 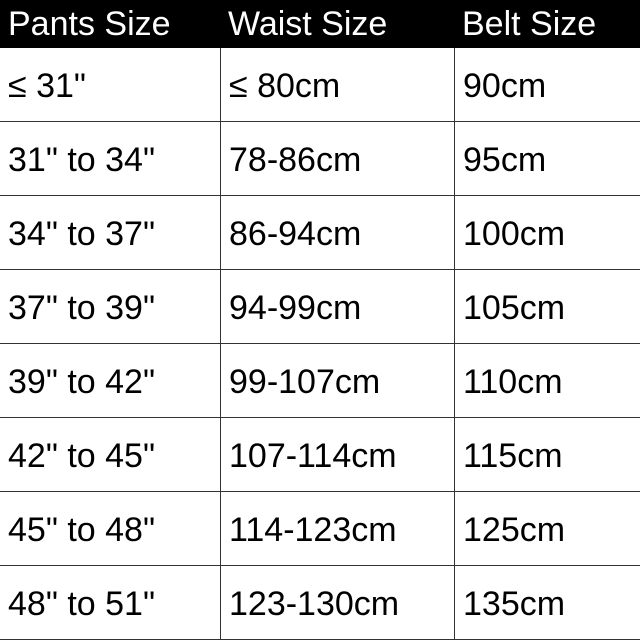 What do you see at coordinates (337, 380) in the screenshot?
I see `table-cell: 99-107cm` at bounding box center [337, 380].